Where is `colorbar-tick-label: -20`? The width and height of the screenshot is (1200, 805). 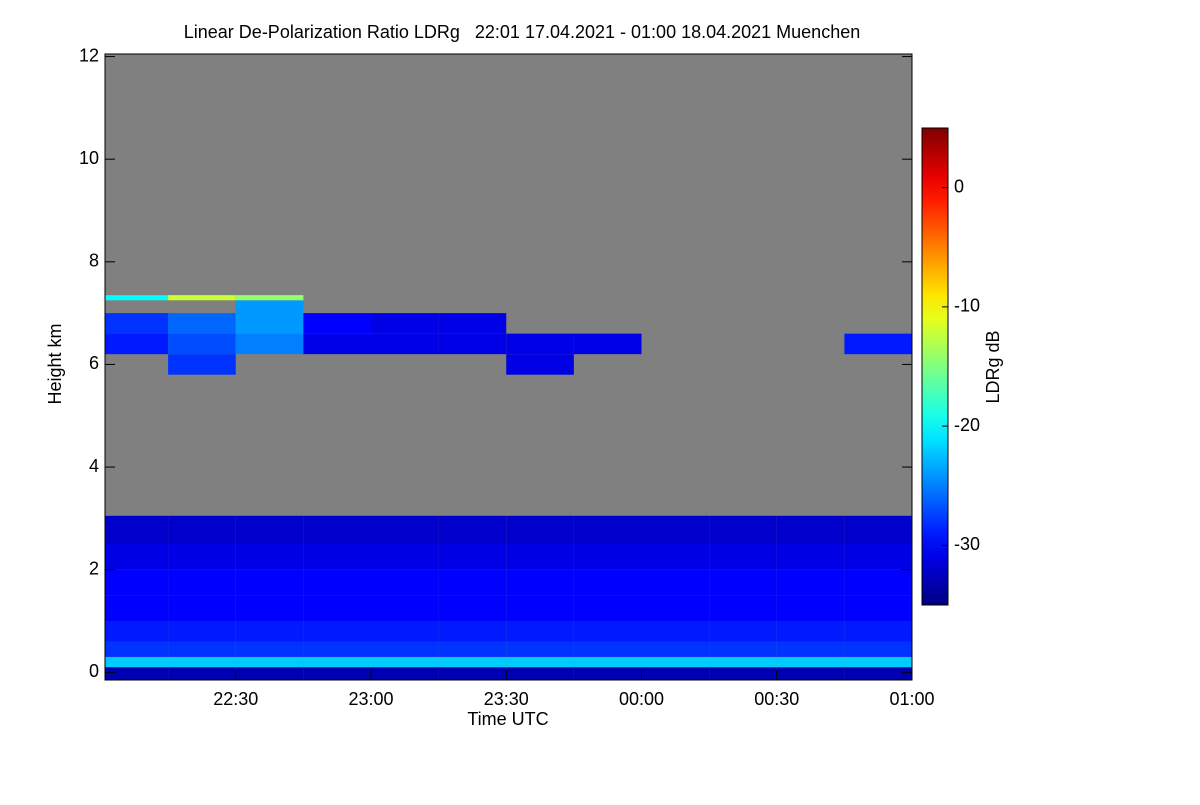 colorbar-tick-label: -20 is located at coordinates (967, 425).